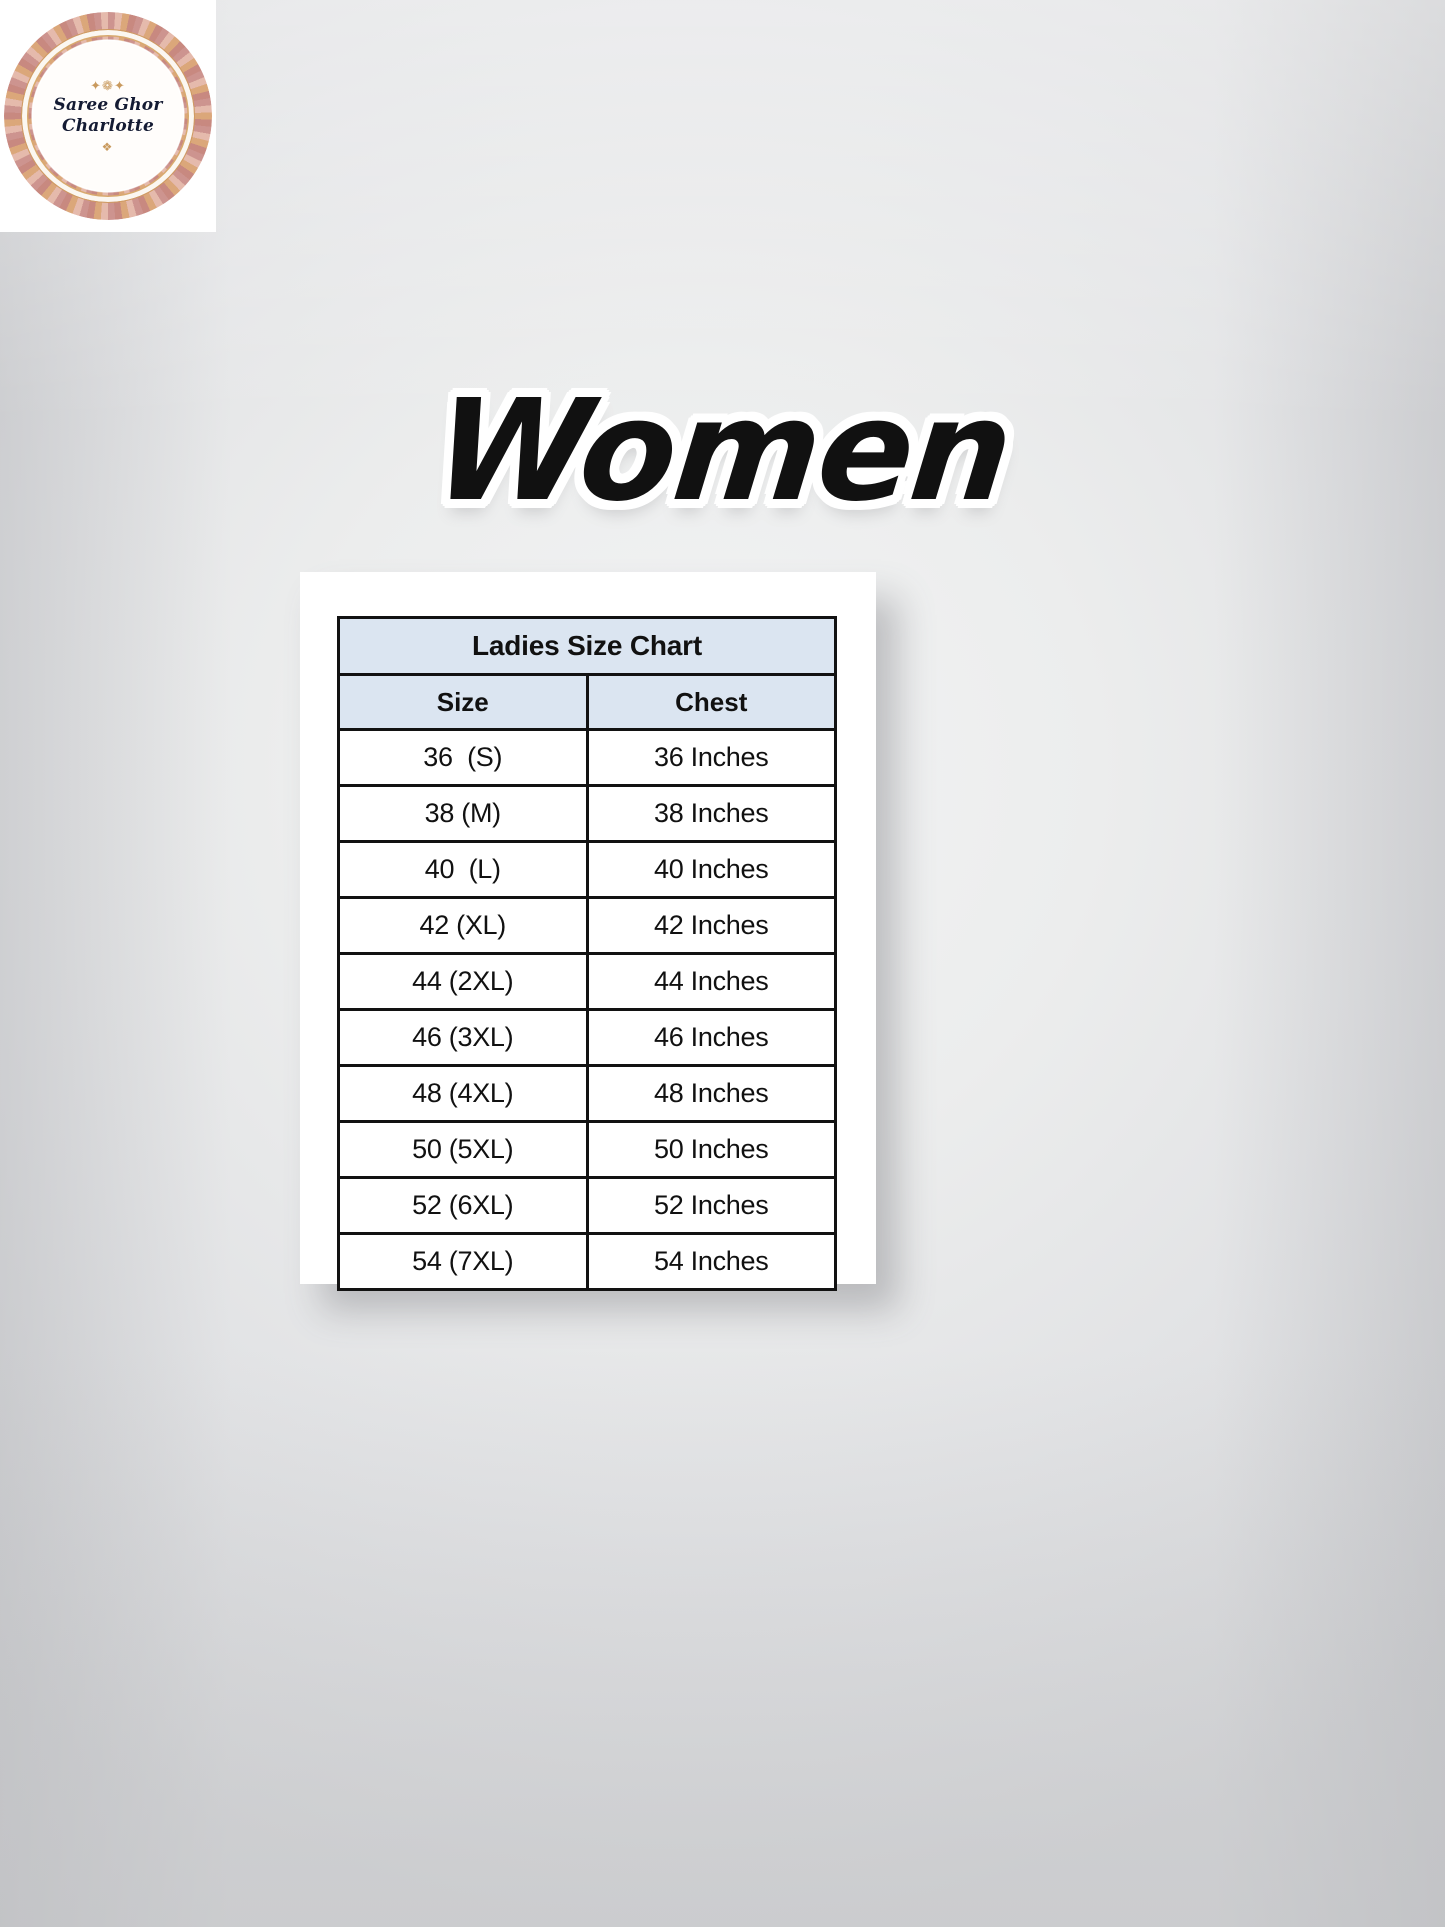 This screenshot has width=1445, height=1927. I want to click on logo-brand-line-2: Charlotte, so click(108, 126).